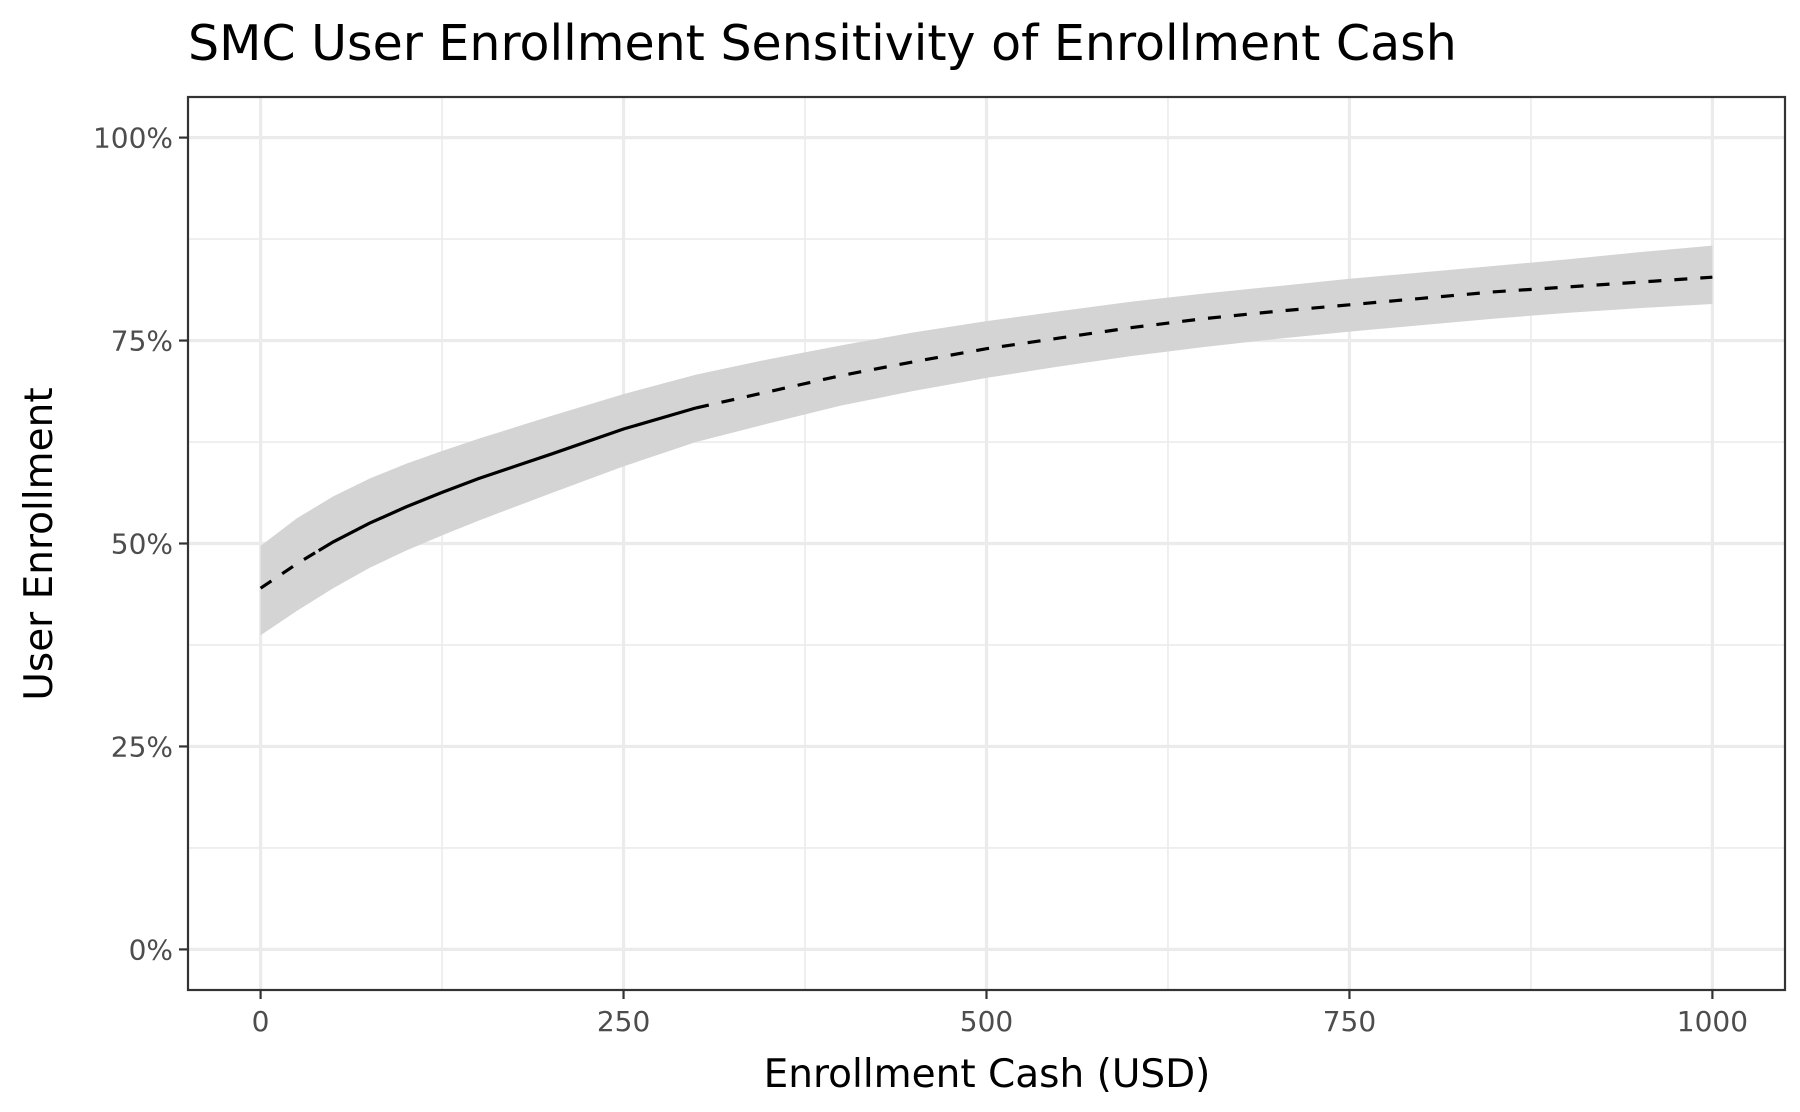 The width and height of the screenshot is (1800, 1112). Describe the element at coordinates (39, 543) in the screenshot. I see `y-axis-title: User Enrollment` at that location.